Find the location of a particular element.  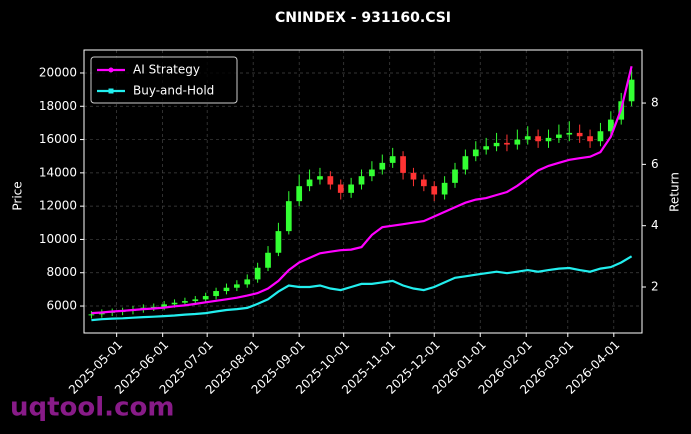

y2-tick-label: 8 is located at coordinates (655, 103).